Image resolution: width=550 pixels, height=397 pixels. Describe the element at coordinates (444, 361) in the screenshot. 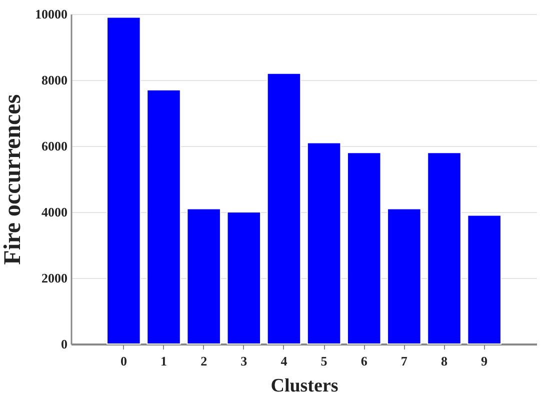

I see `x-tick-label: 8` at that location.